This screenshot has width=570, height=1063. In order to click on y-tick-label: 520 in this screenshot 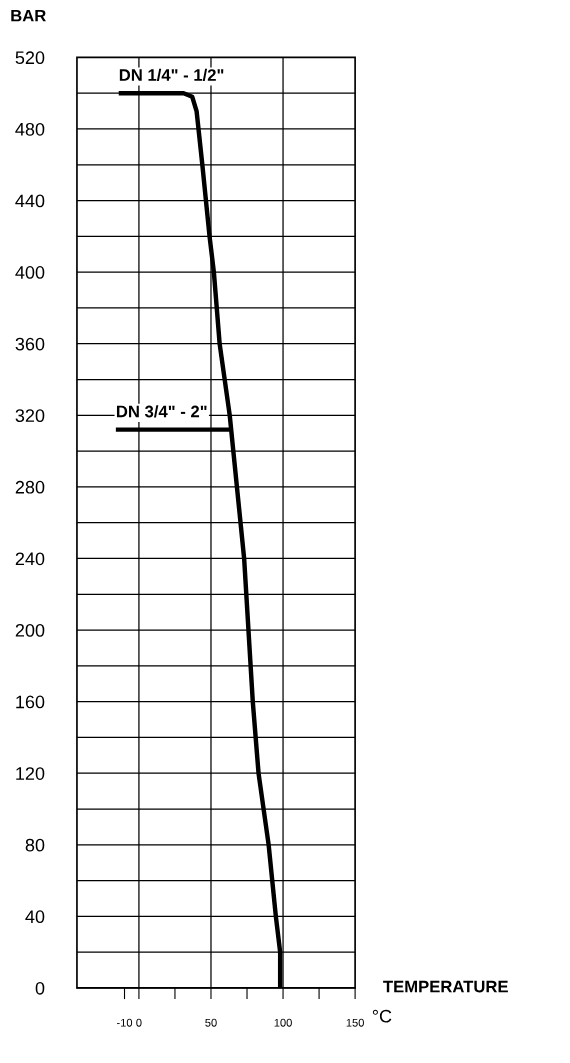, I will do `click(30, 58)`.